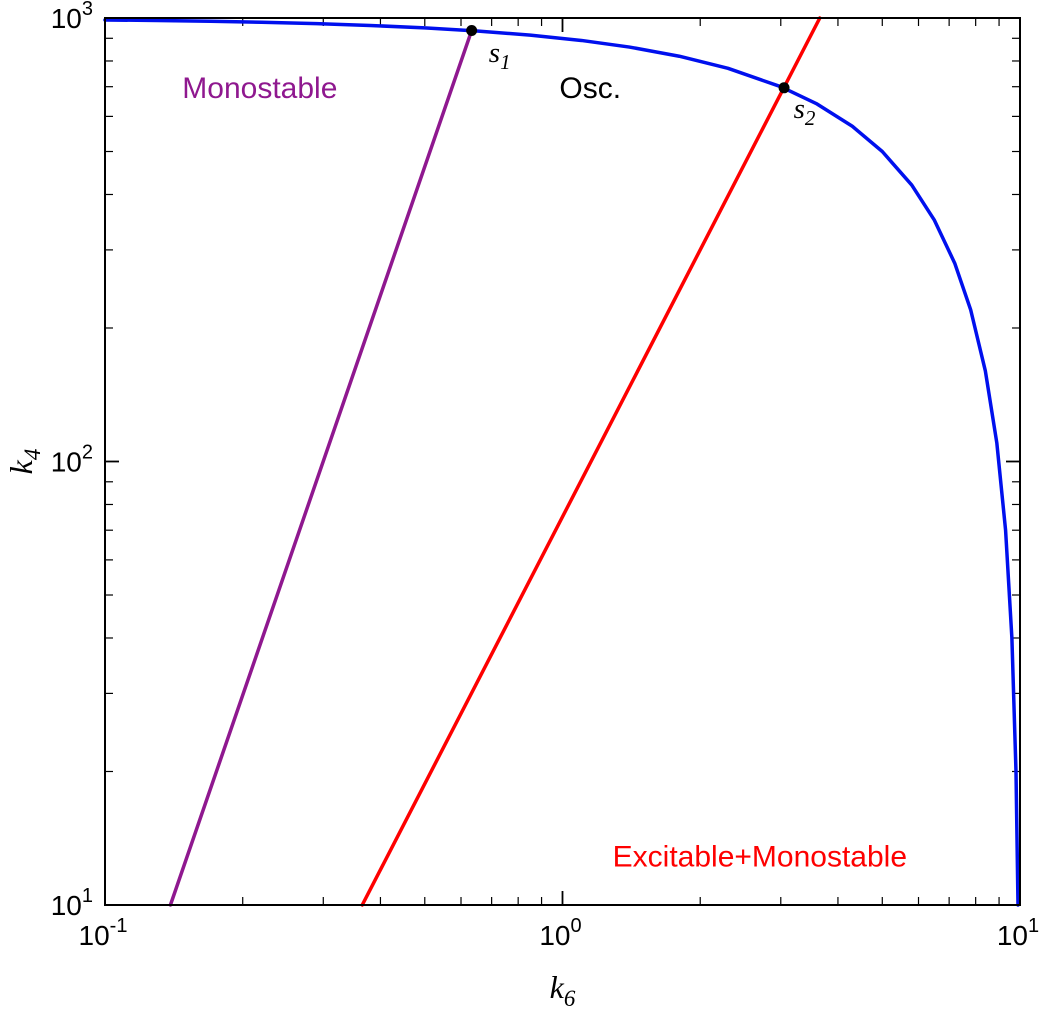 Image resolution: width=1042 pixels, height=1027 pixels. What do you see at coordinates (760, 857) in the screenshot?
I see `region-excitable-monostable: Excitable+Monostable` at bounding box center [760, 857].